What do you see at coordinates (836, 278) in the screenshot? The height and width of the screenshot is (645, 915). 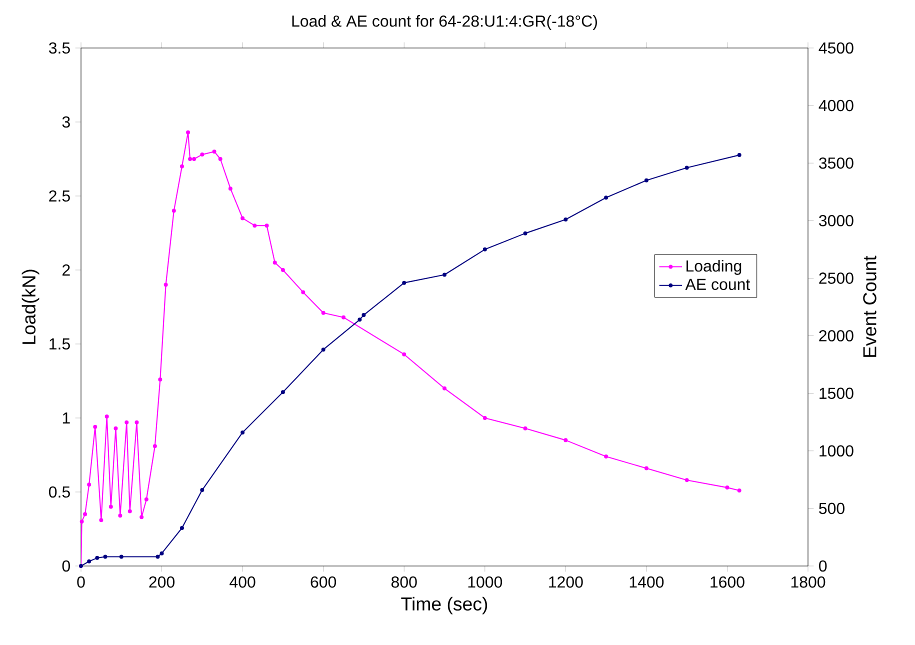 I see `y2-tick-label: 2500` at bounding box center [836, 278].